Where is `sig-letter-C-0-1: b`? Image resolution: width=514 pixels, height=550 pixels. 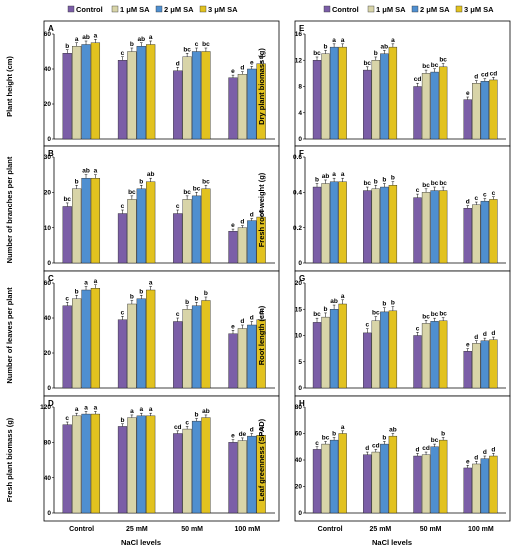
sig-letter-C-0-1: b is located at coordinates (77, 291).